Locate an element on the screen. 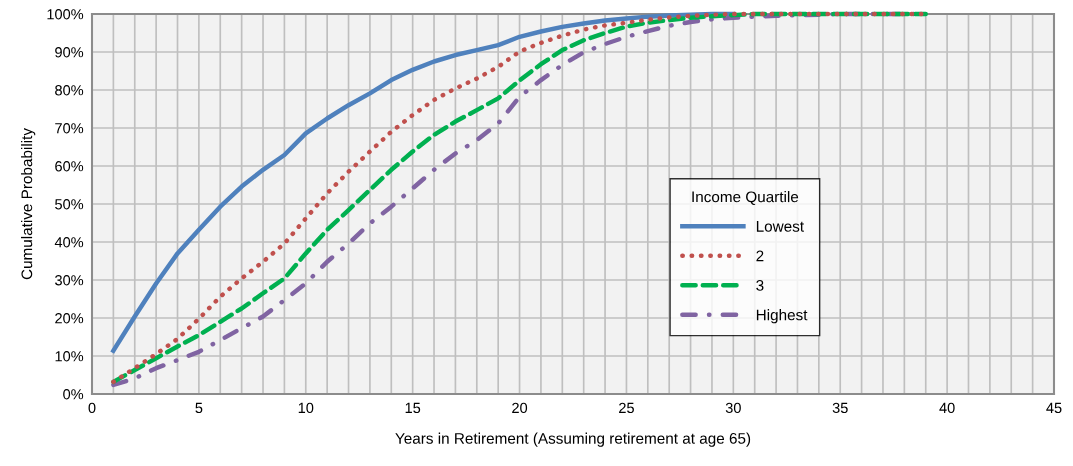 The height and width of the screenshot is (466, 1073). y-tick-label: 50% is located at coordinates (69, 204).